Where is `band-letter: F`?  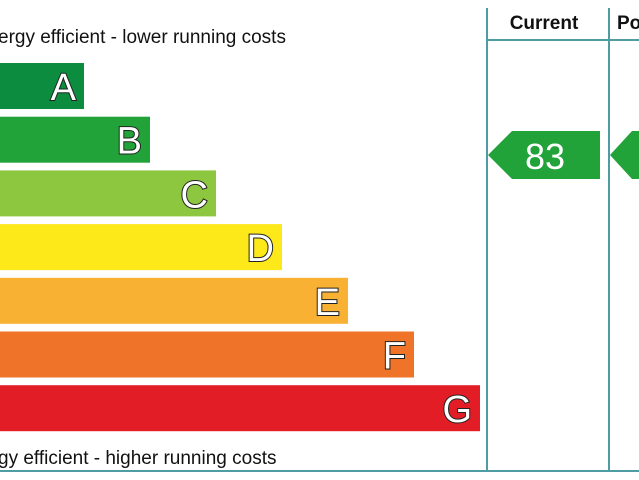
band-letter: F is located at coordinates (394, 357).